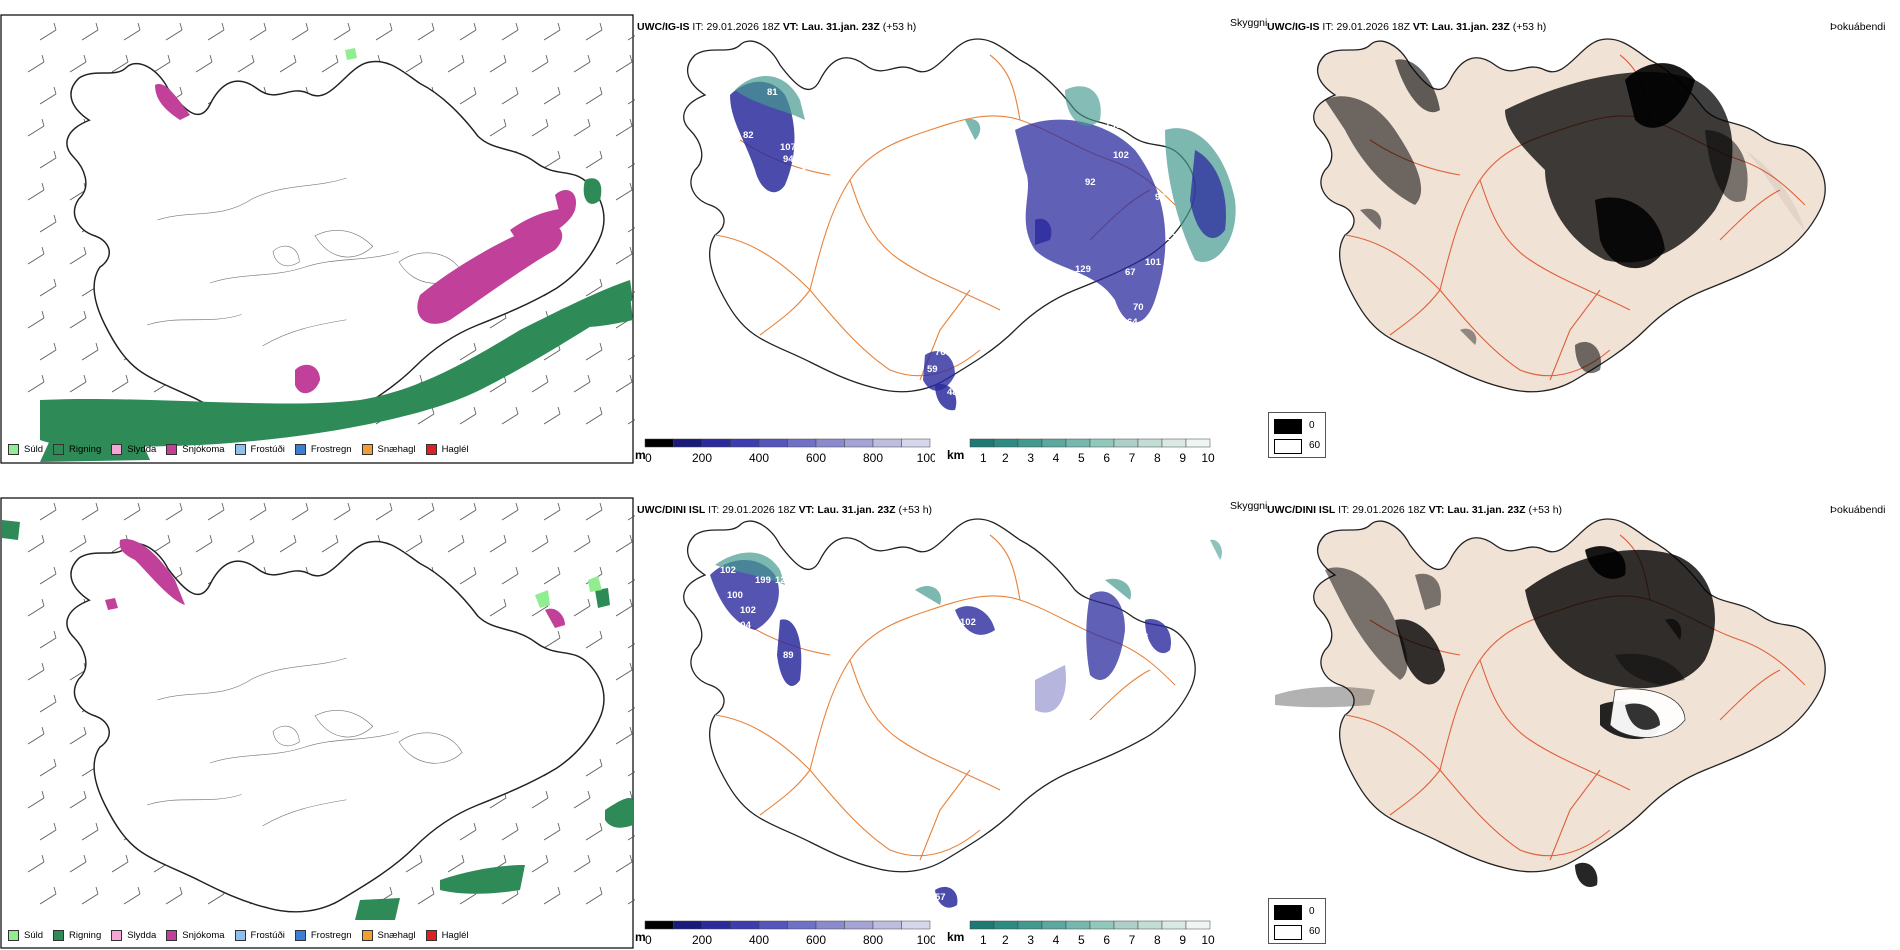 This screenshot has height=950, width=1900. I want to click on height-label: 76, so click(940, 352).